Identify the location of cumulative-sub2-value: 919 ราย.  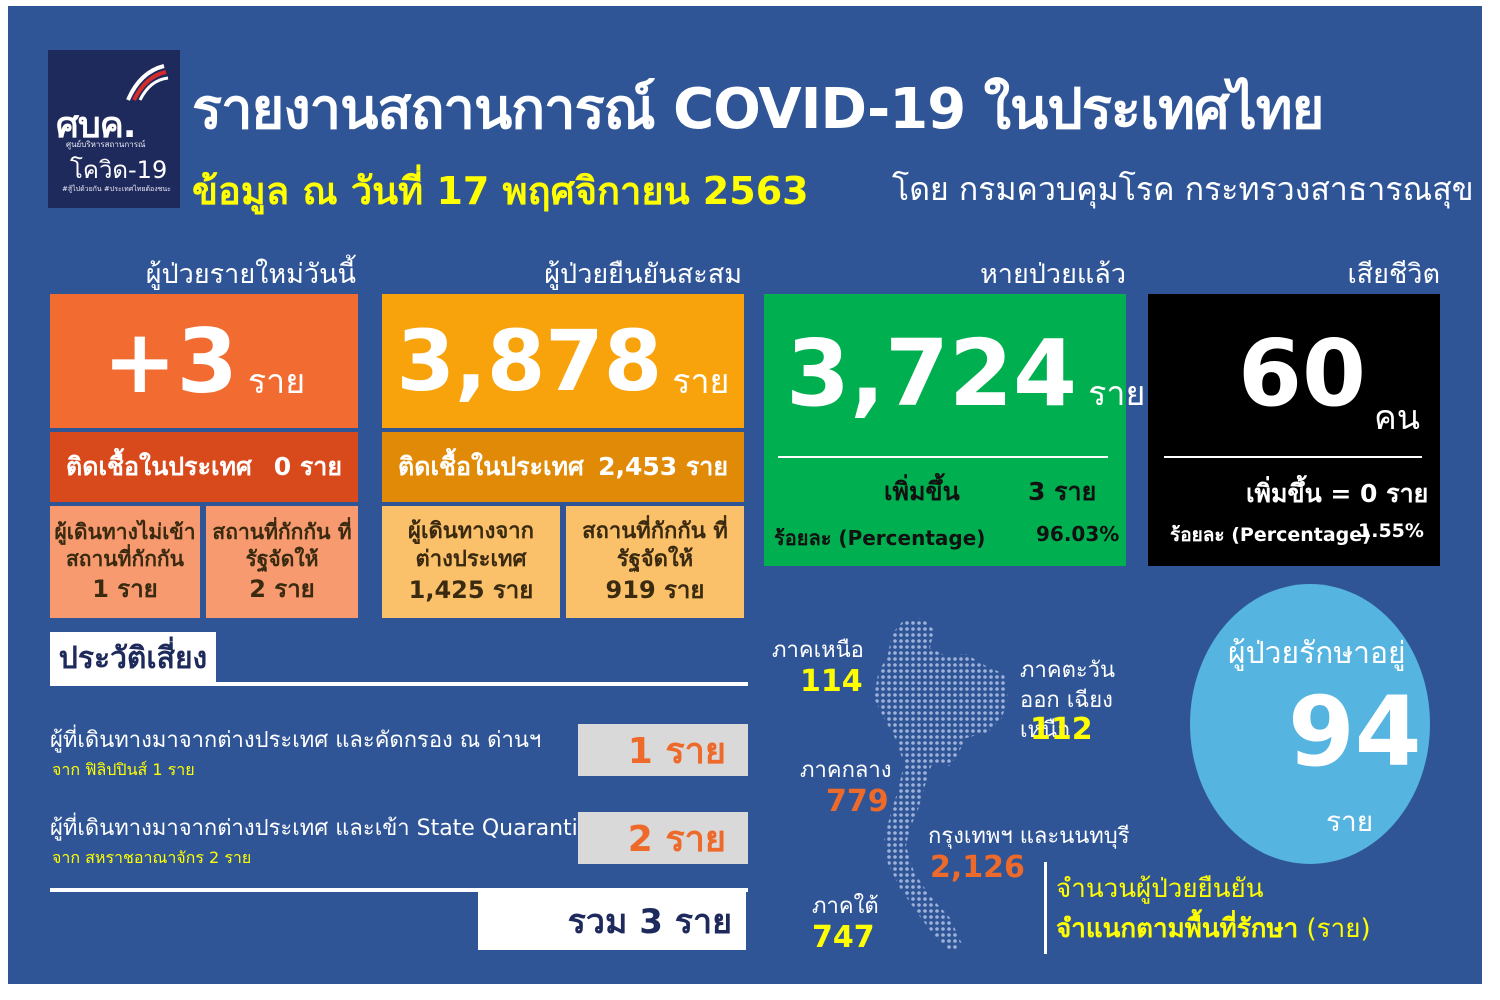
(655, 590).